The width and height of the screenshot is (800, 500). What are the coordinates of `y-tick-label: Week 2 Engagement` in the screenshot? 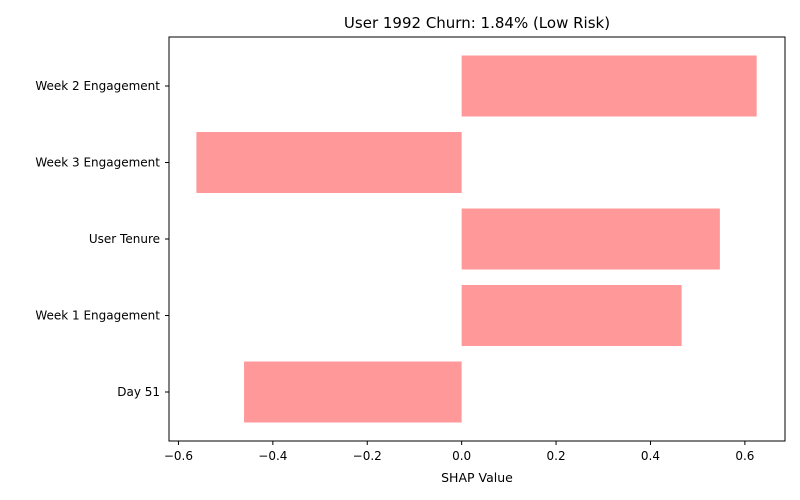 It's located at (97, 86).